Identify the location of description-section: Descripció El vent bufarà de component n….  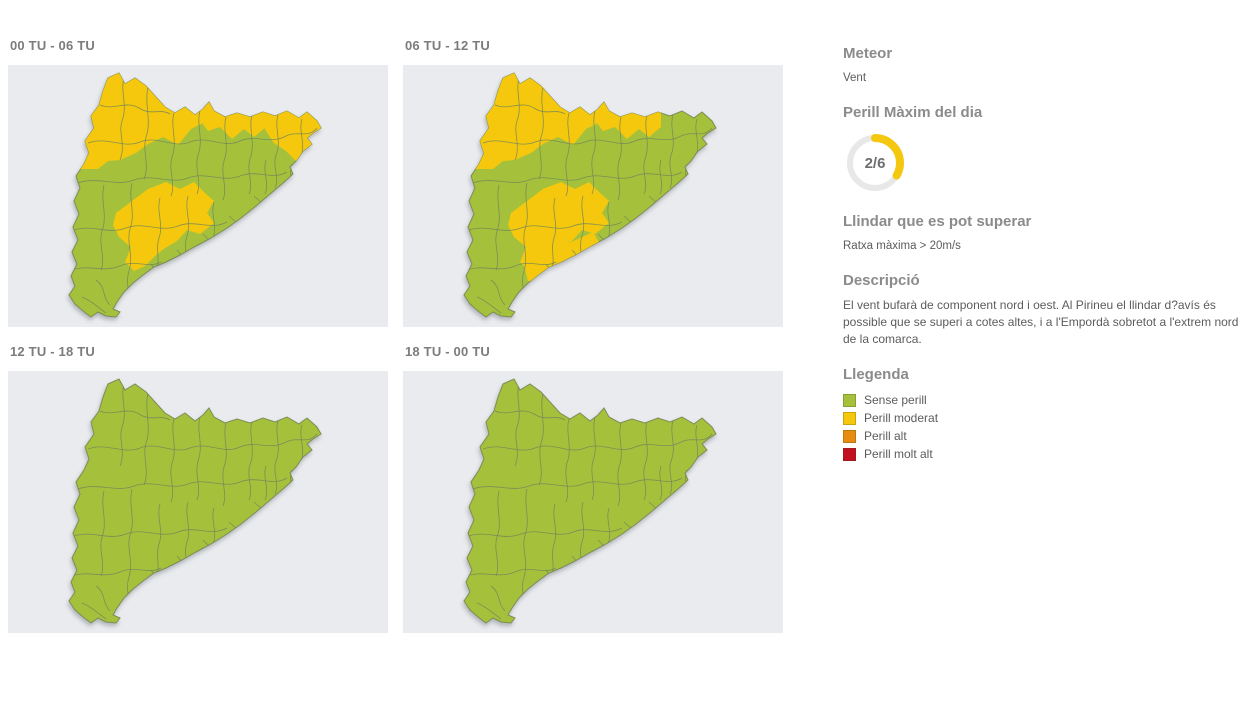
(1045, 309).